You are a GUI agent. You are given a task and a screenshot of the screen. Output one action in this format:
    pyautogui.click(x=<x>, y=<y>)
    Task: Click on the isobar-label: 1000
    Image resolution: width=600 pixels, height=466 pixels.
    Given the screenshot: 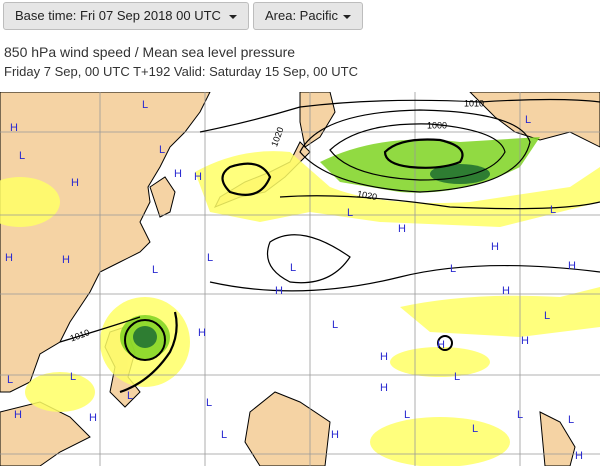 What is the action you would take?
    pyautogui.click(x=437, y=125)
    